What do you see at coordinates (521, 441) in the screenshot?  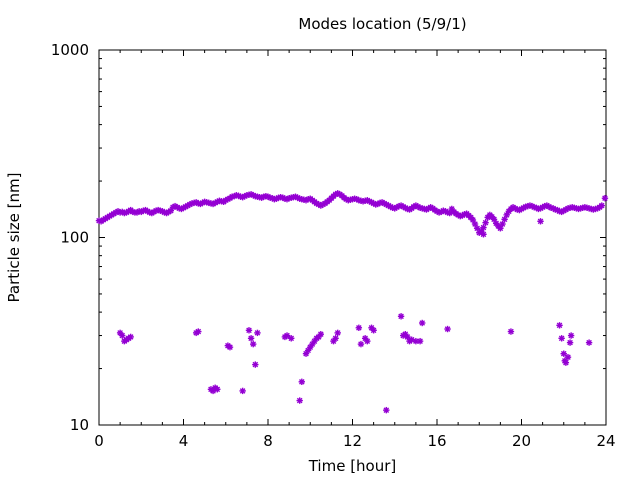 I see `x-tick-label: 20` at bounding box center [521, 441].